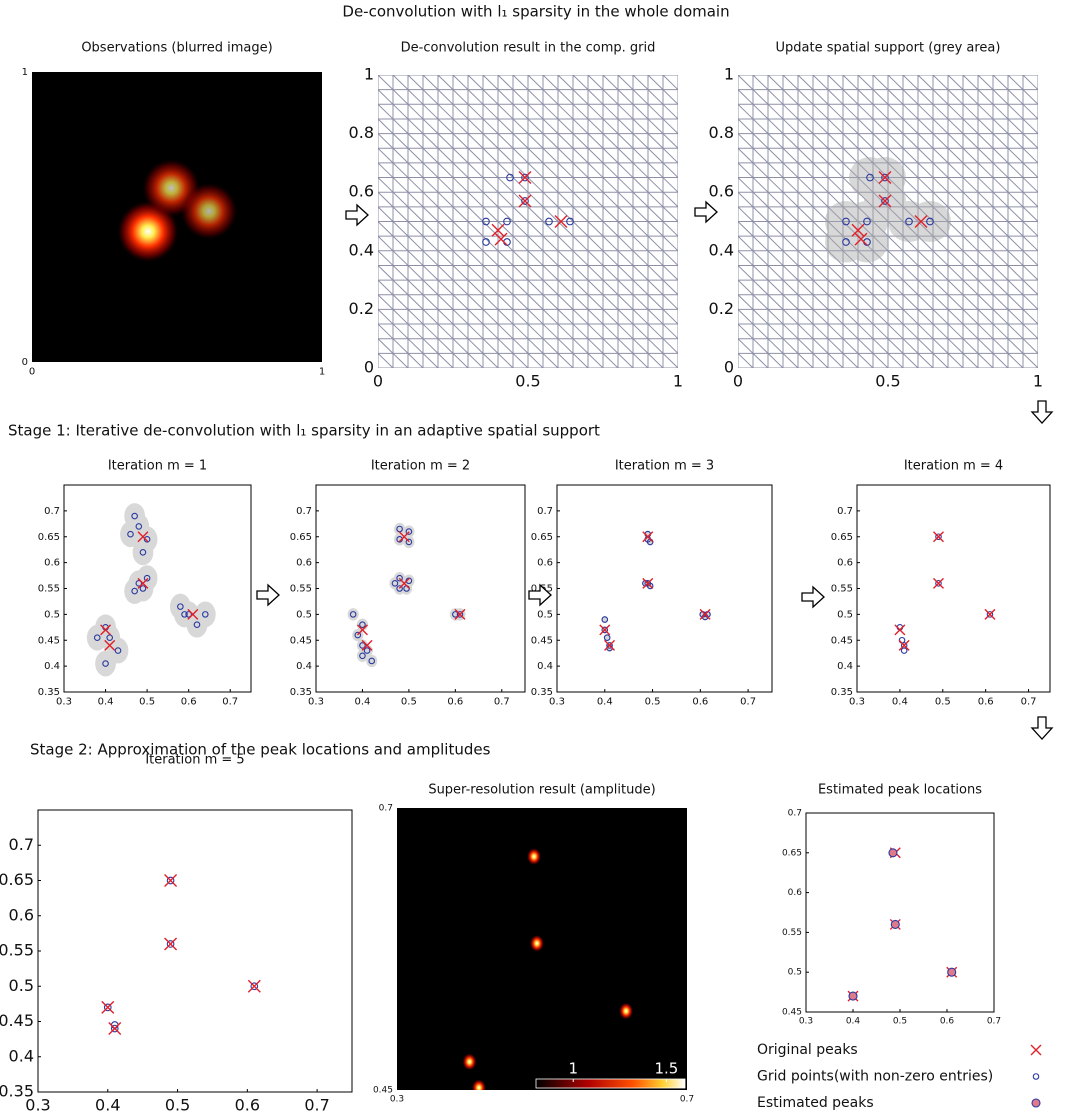  I want to click on y-tick-label: 0.7, so click(386, 809).